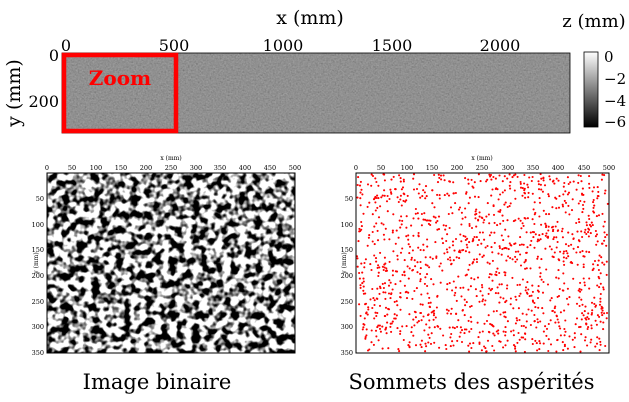 This screenshot has height=402, width=629. What do you see at coordinates (381, 168) in the screenshot?
I see `peaks-xtick: 50` at bounding box center [381, 168].